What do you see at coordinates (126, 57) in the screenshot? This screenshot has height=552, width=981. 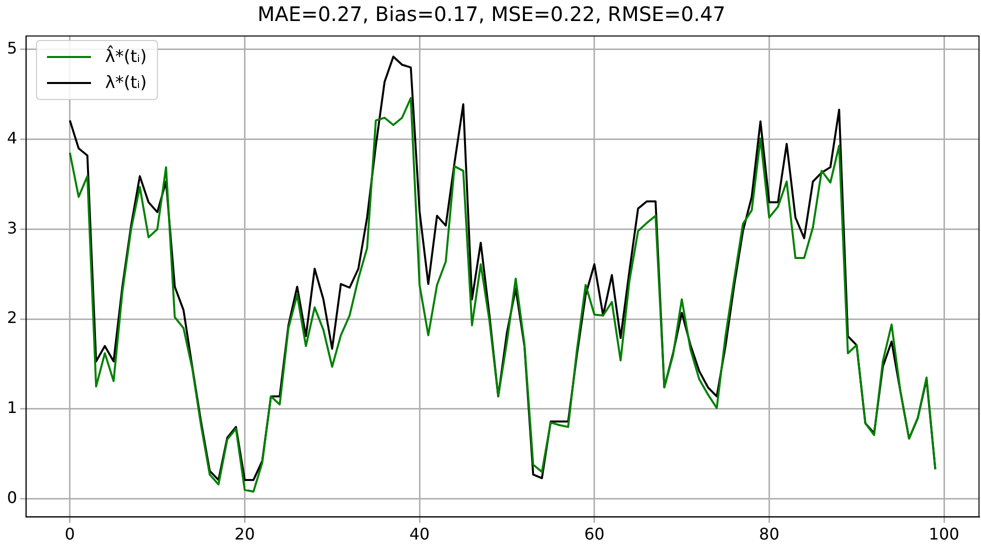 I see `legend-label: λ̂*(tᵢ)` at bounding box center [126, 57].